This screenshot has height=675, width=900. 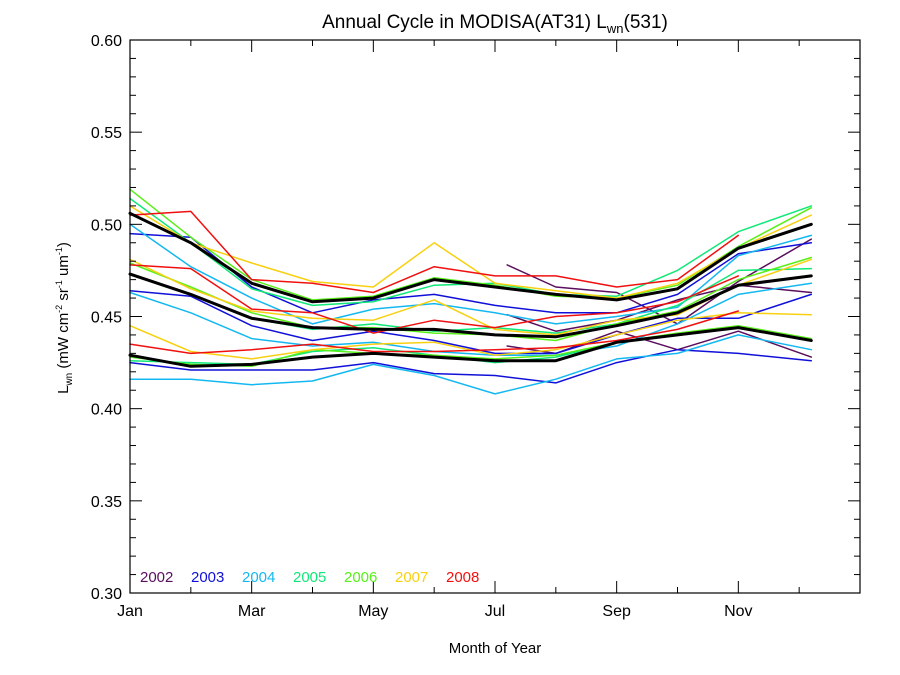 I want to click on legend: 2002 2003 2004 2005 2006 2007 2008, so click(x=309, y=577).